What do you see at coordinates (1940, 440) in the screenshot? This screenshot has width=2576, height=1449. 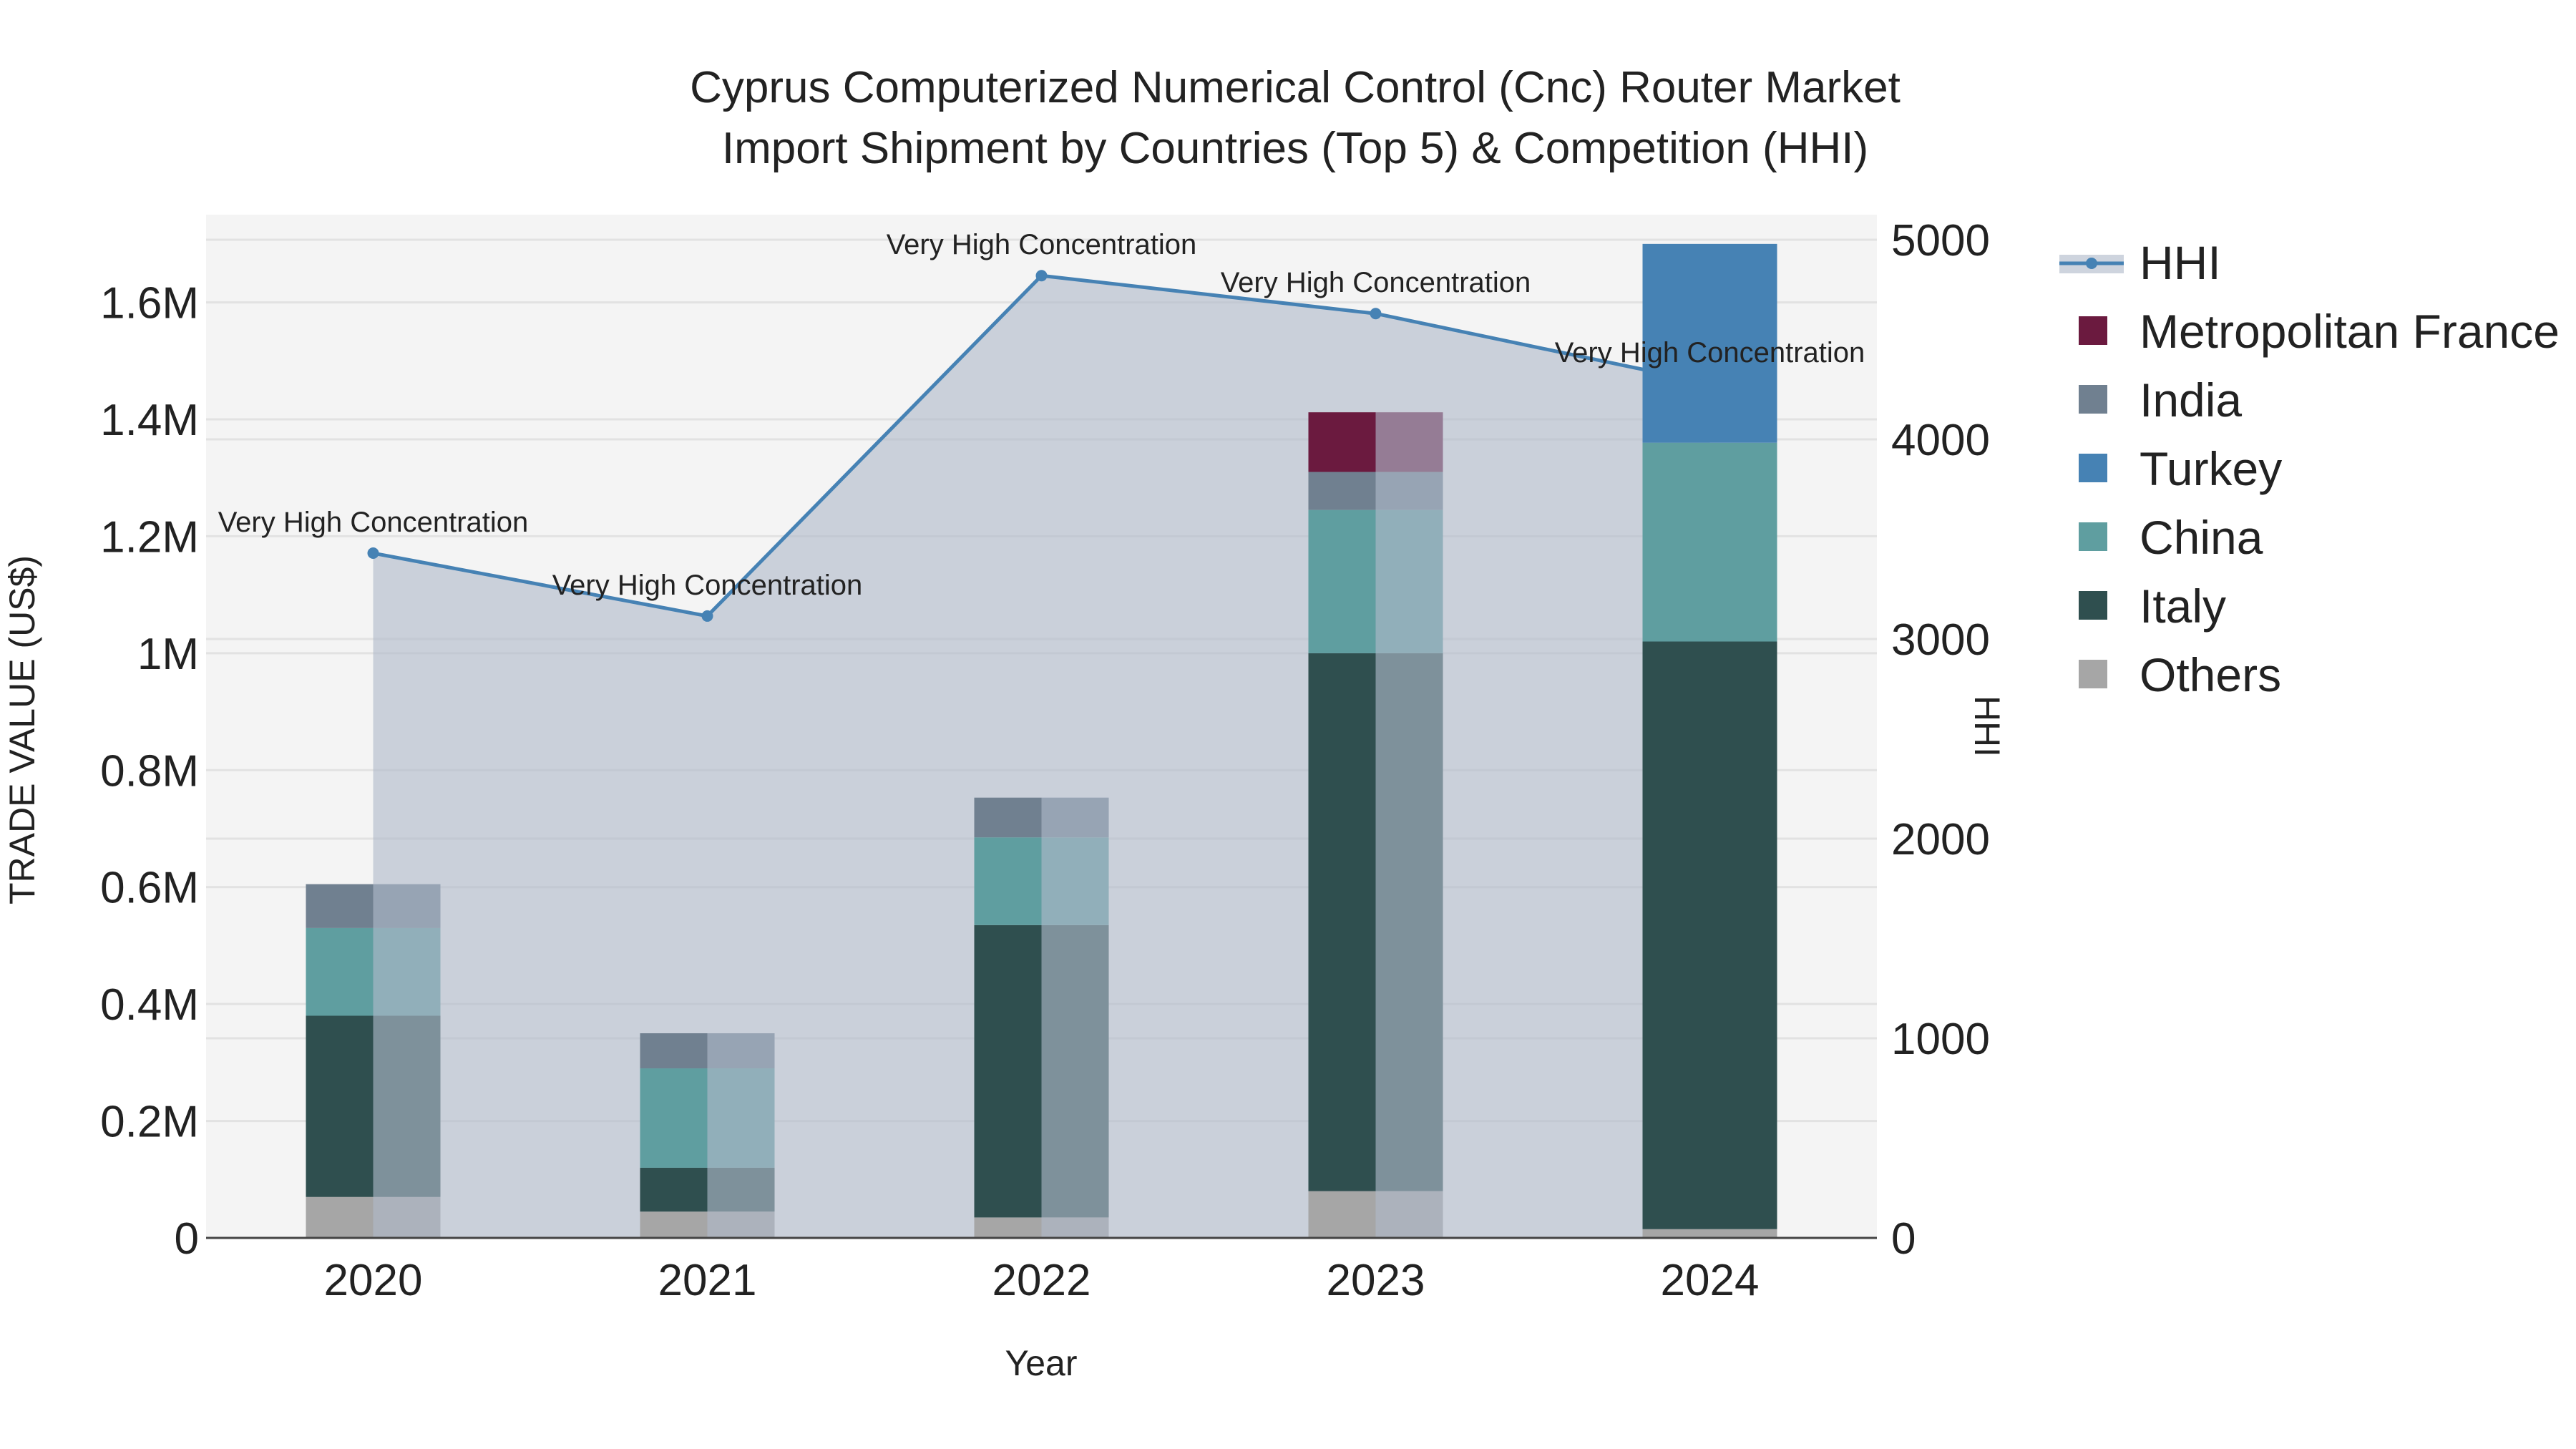 I see `y2-tick-label: 4000` at bounding box center [1940, 440].